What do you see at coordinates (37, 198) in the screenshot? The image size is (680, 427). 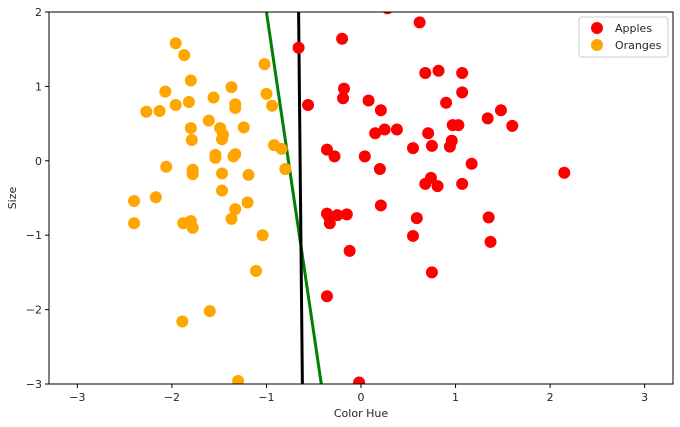 I see `y-axis-ticks: −3 −2 −1 0 1 2` at bounding box center [37, 198].